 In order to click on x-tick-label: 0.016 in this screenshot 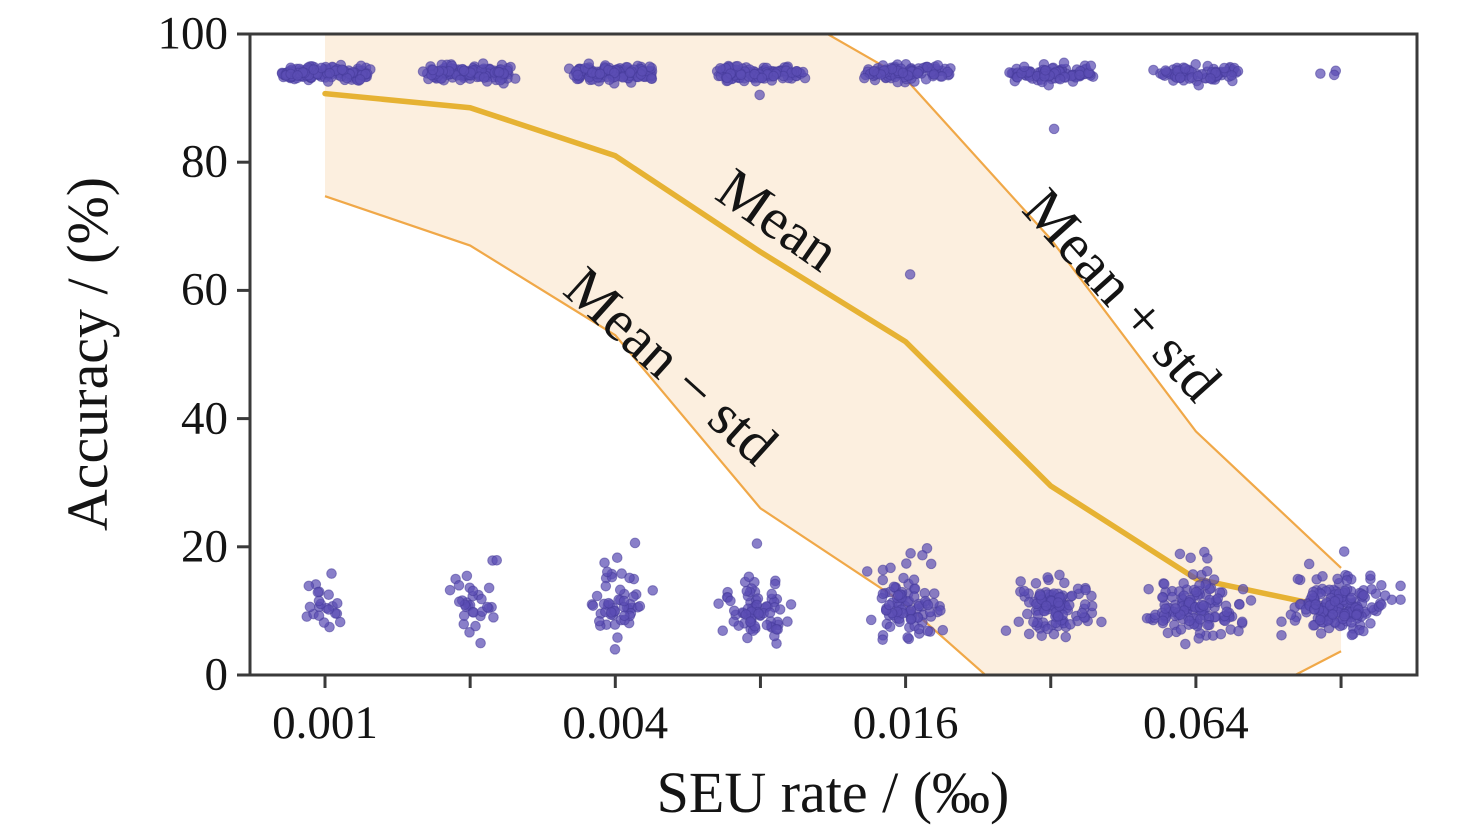, I will do `click(905, 723)`.